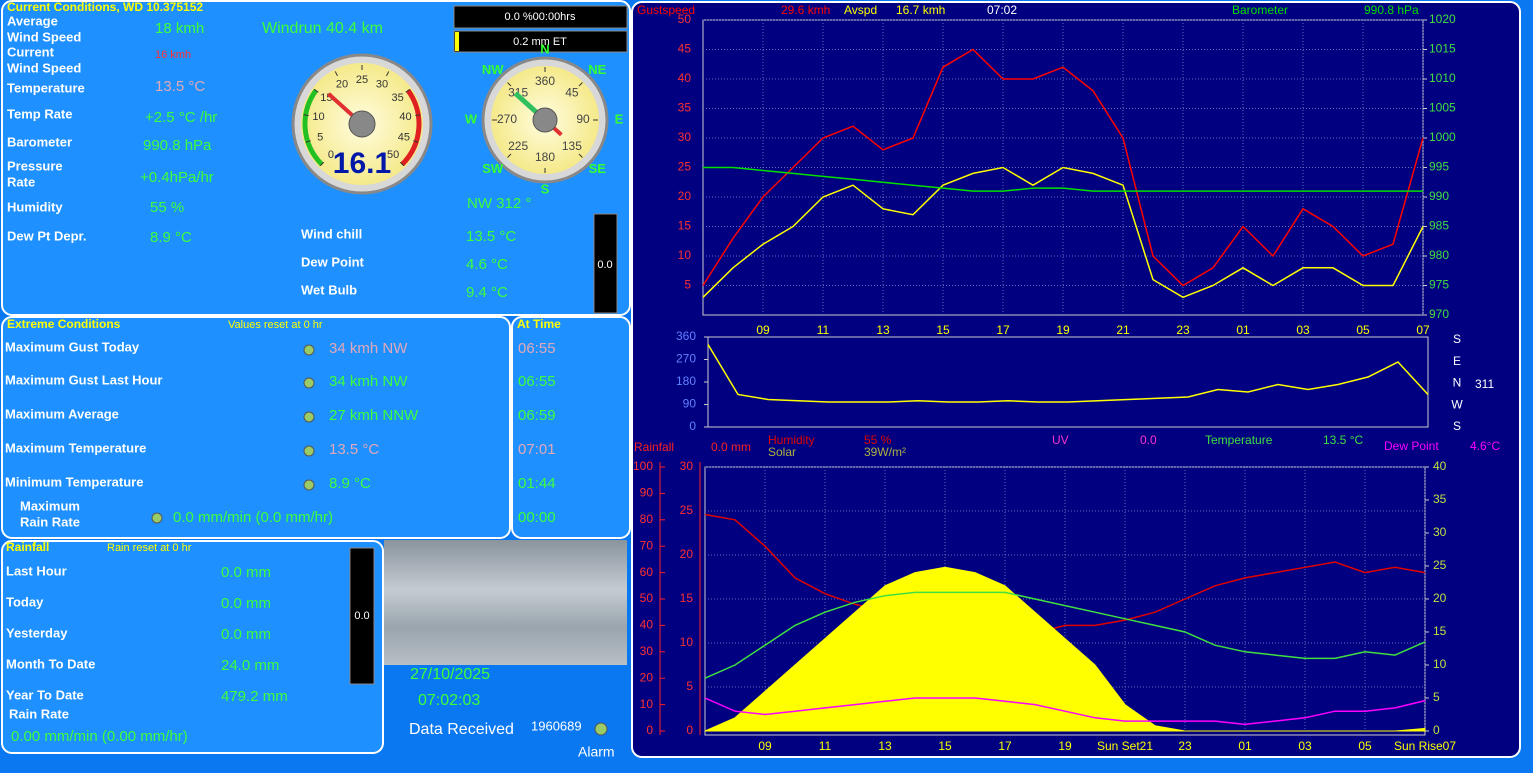  Describe the element at coordinates (1363, 330) in the screenshot. I see `x-tick-label: 05` at that location.